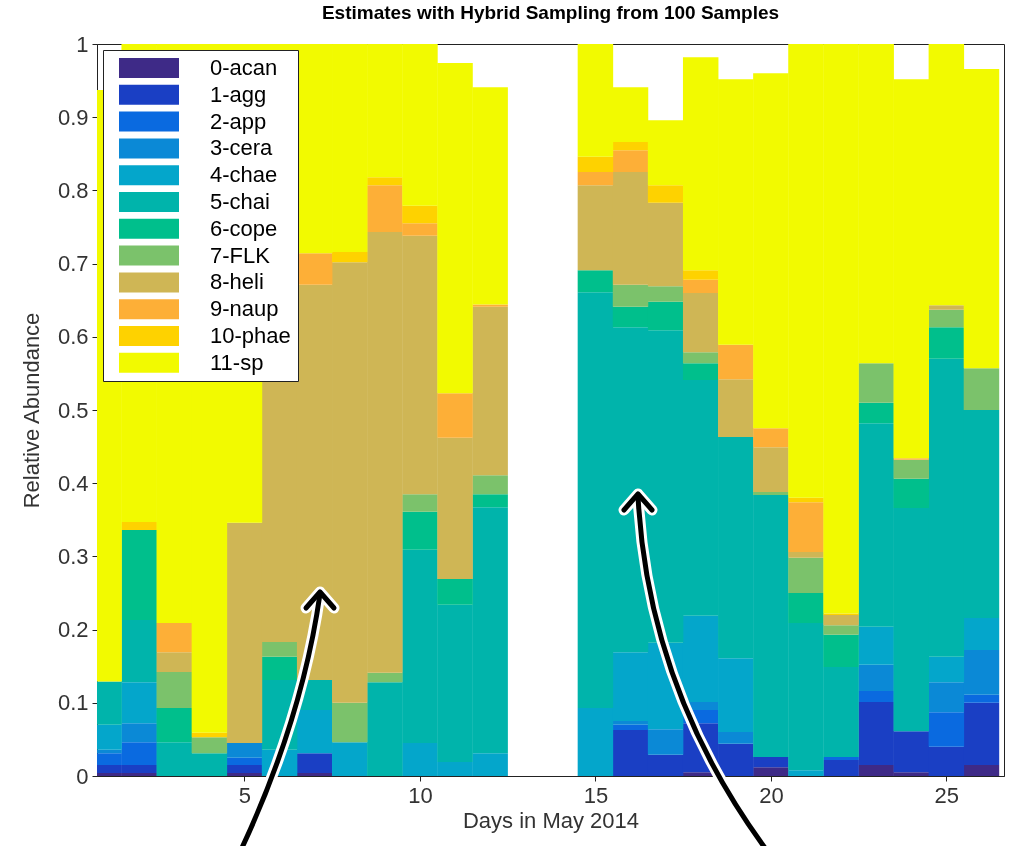 This screenshot has width=1010, height=846. I want to click on chart-title: Estimates with Hybrid Sampling from 100 Samples, so click(550, 12).